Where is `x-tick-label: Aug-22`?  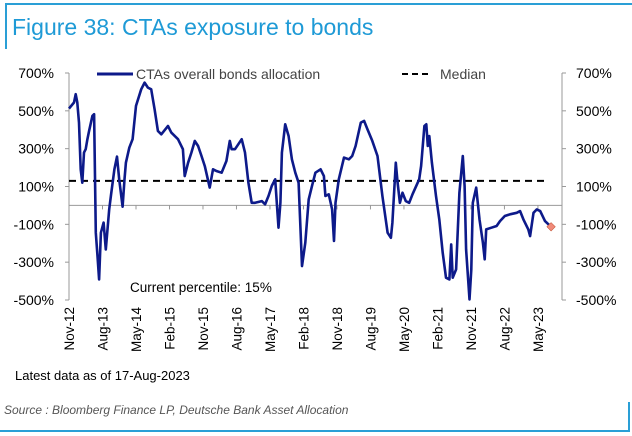
x-tick-label: Aug-22 is located at coordinates (504, 329).